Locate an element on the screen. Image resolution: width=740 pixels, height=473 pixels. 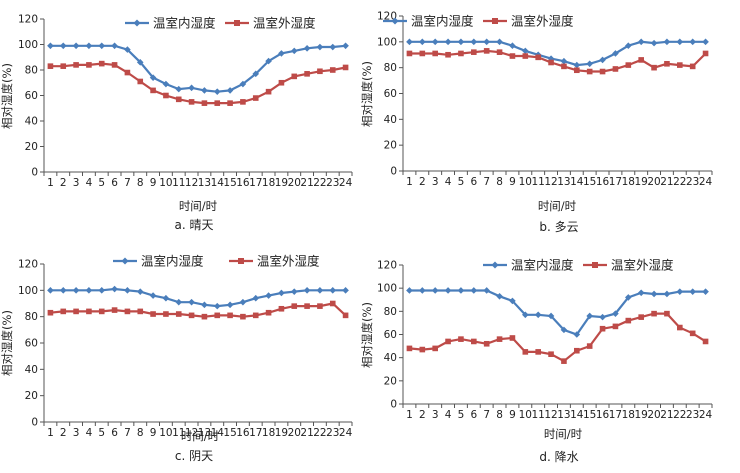
x-axis-title: 时间/时 is located at coordinates (198, 206).